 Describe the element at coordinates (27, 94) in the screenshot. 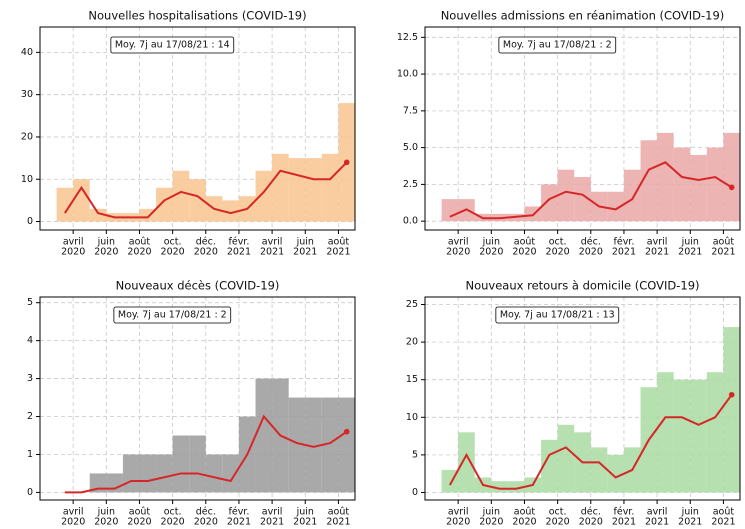

I see `y-tick-label: 30` at that location.